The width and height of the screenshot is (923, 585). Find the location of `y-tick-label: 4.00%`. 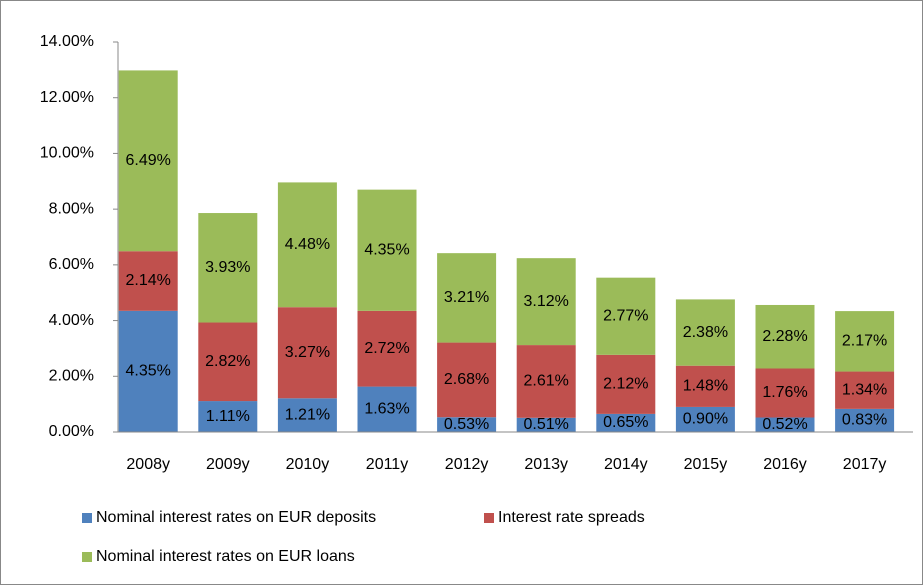

y-tick-label: 4.00% is located at coordinates (71, 320).